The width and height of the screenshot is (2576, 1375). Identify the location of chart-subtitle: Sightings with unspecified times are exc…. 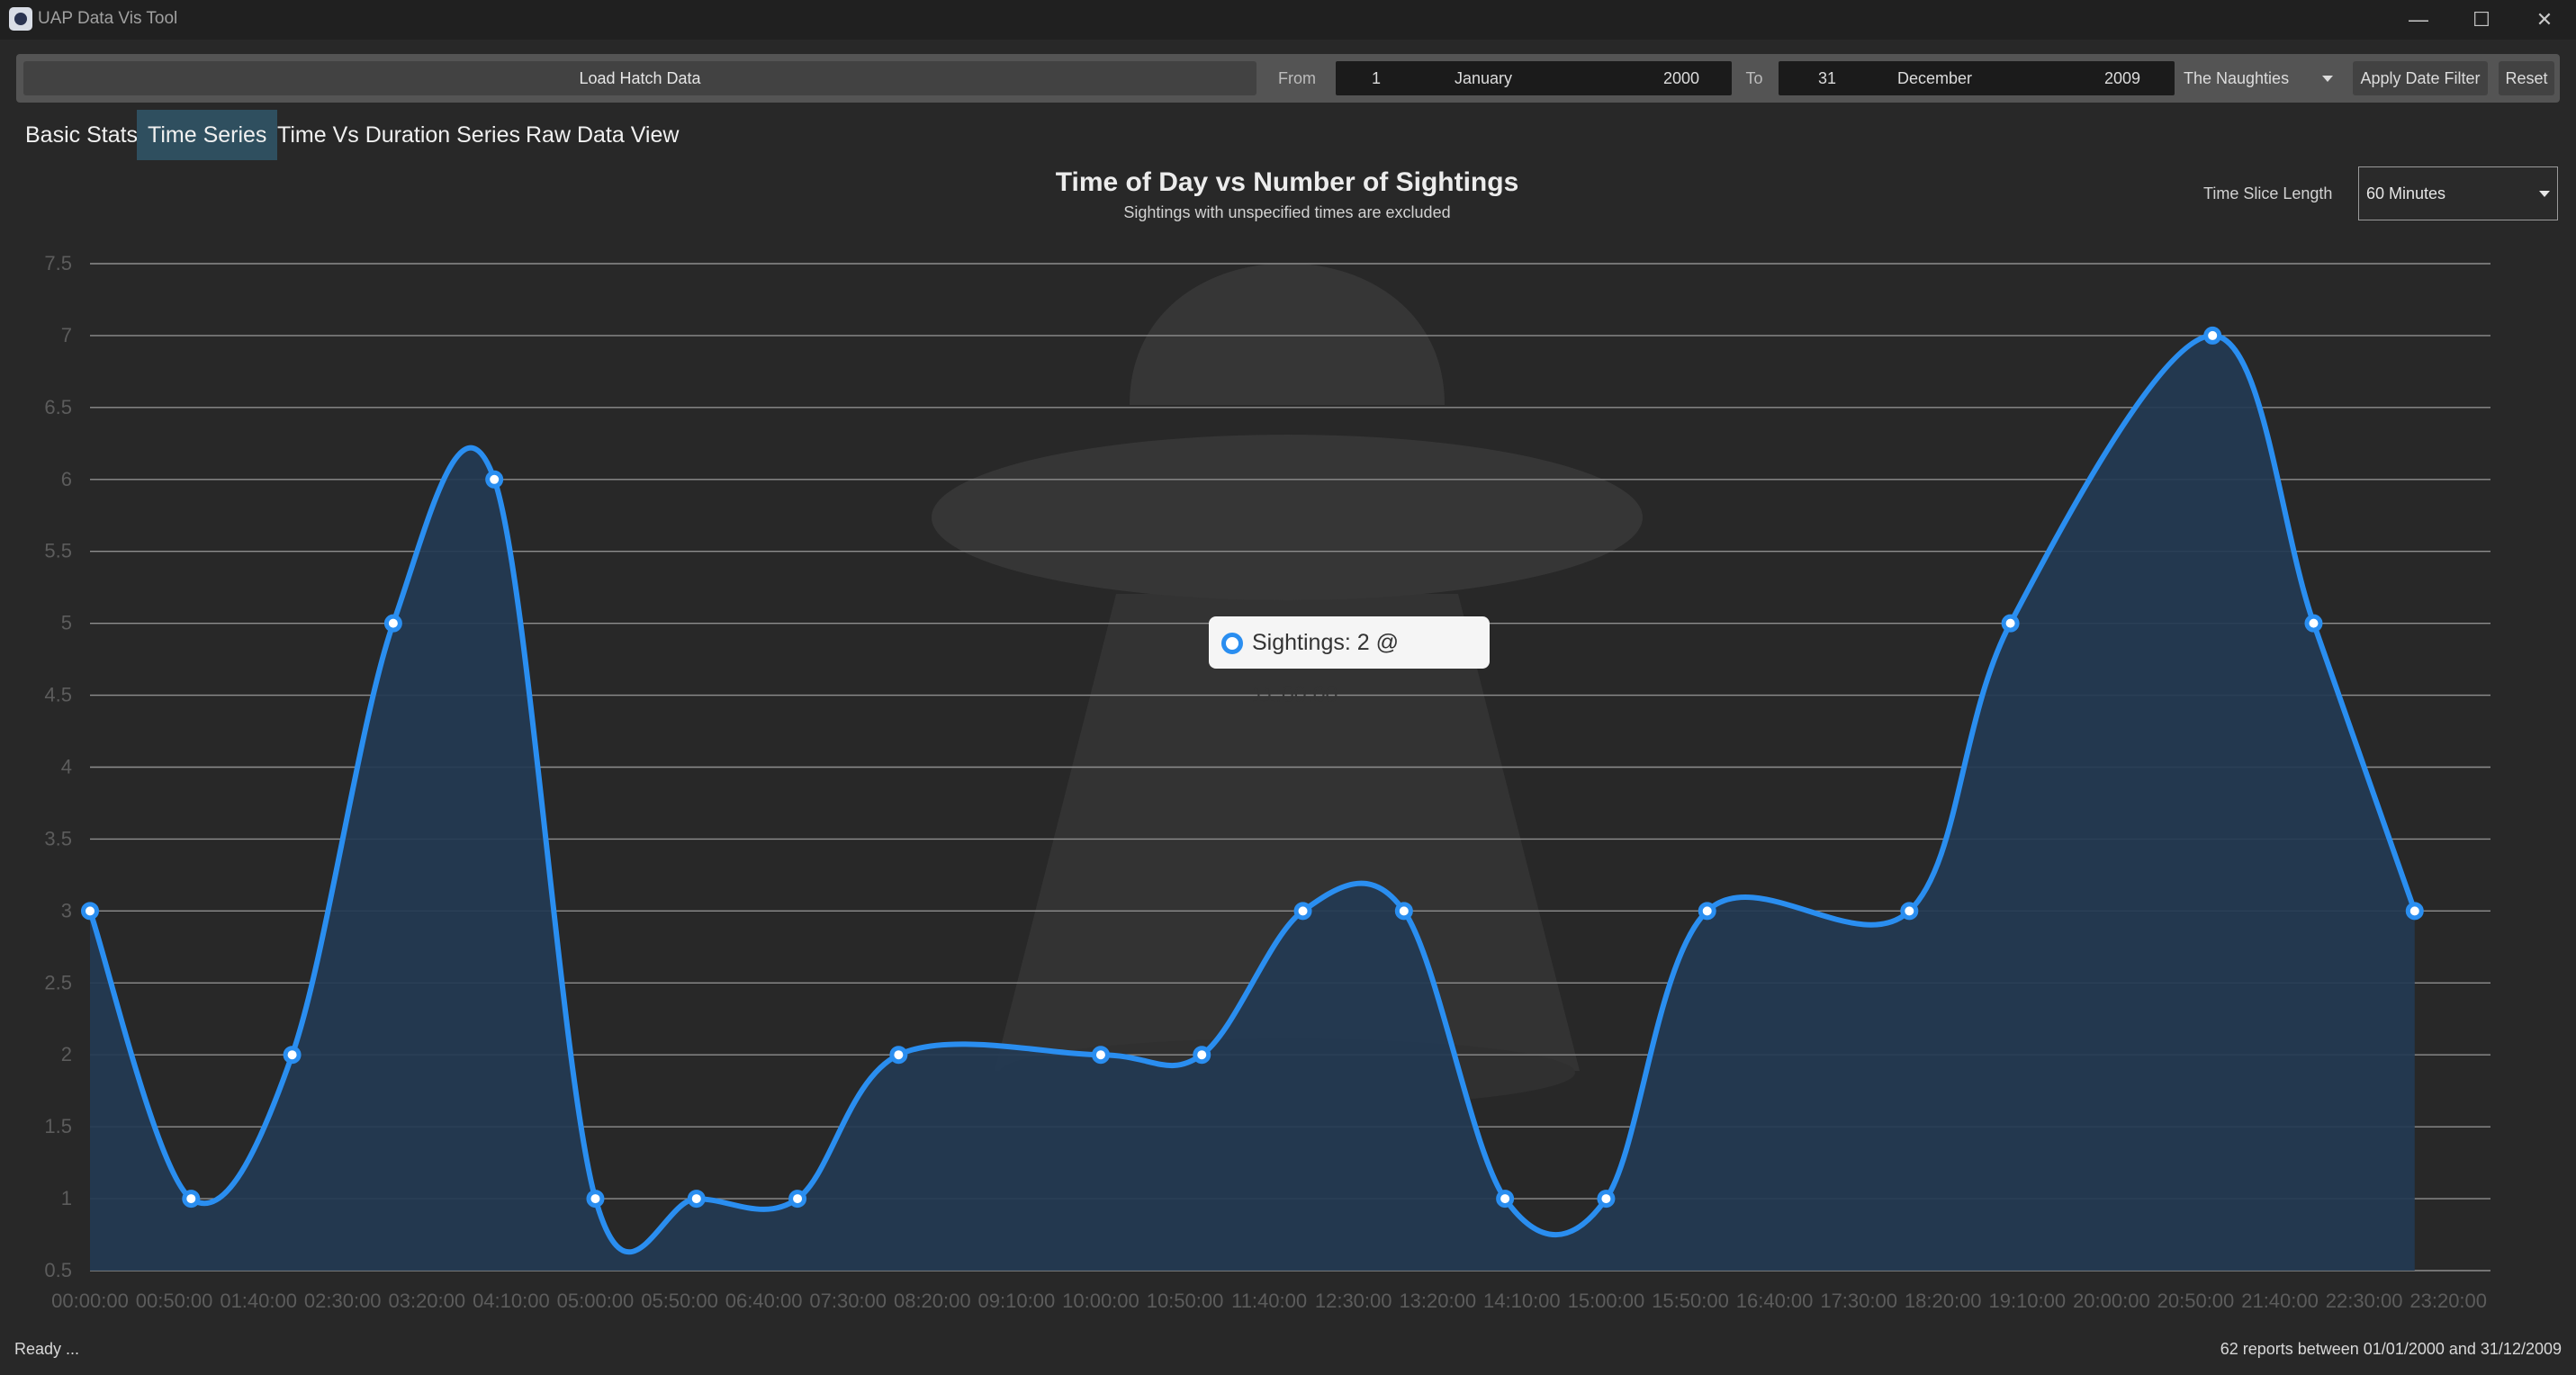
(1287, 212).